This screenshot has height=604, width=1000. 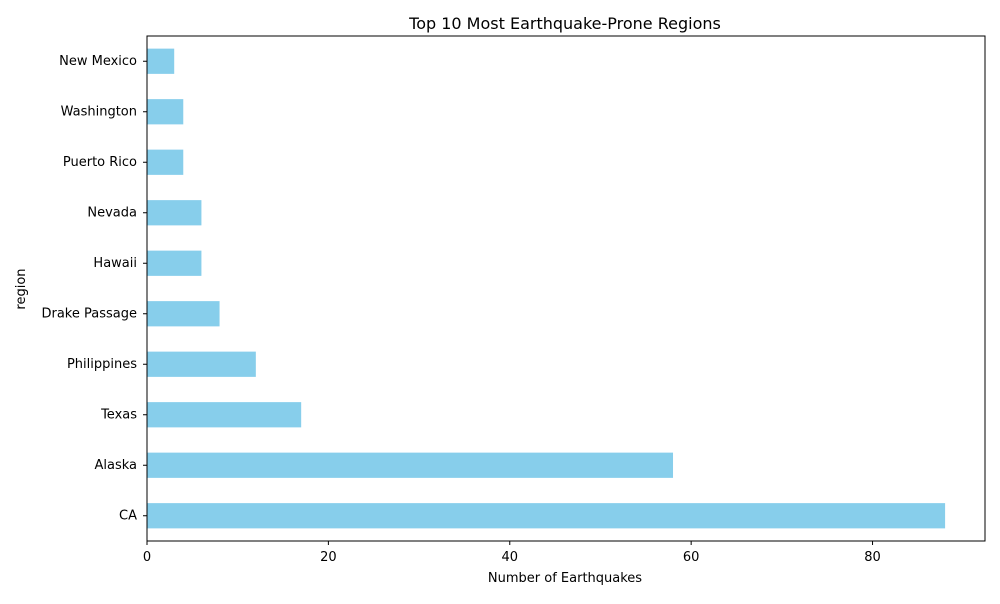 What do you see at coordinates (100, 162) in the screenshot?
I see `y-tick-label: Puerto Rico` at bounding box center [100, 162].